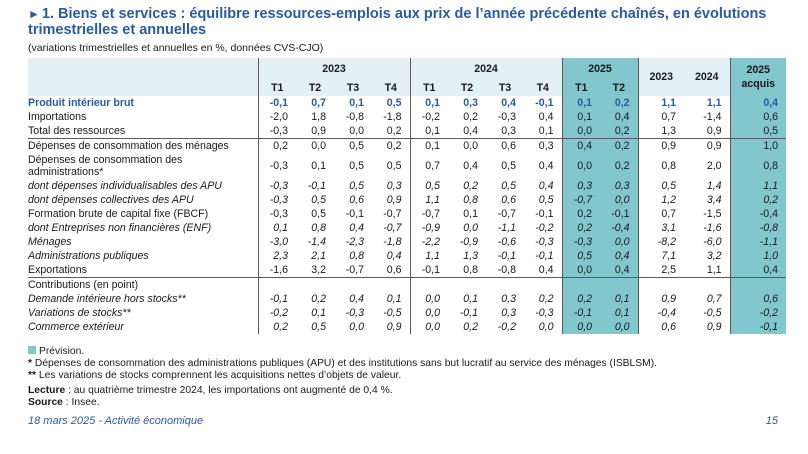 The height and width of the screenshot is (454, 808). What do you see at coordinates (669, 200) in the screenshot?
I see `table-cell: 1,2` at bounding box center [669, 200].